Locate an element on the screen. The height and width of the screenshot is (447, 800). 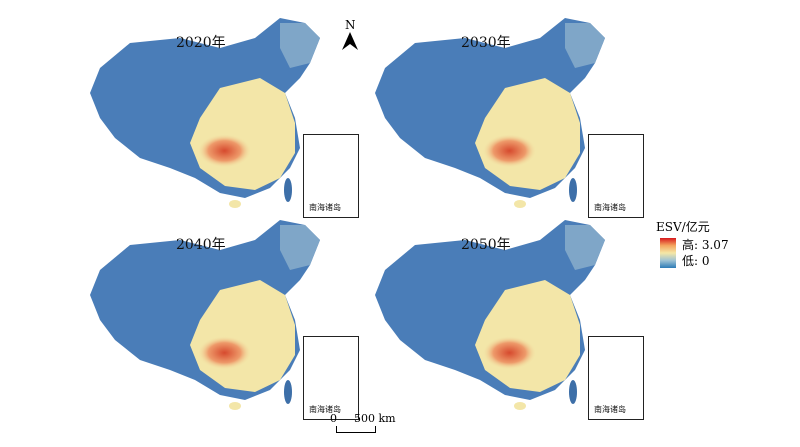
china-map-2020 is located at coordinates (205, 113).